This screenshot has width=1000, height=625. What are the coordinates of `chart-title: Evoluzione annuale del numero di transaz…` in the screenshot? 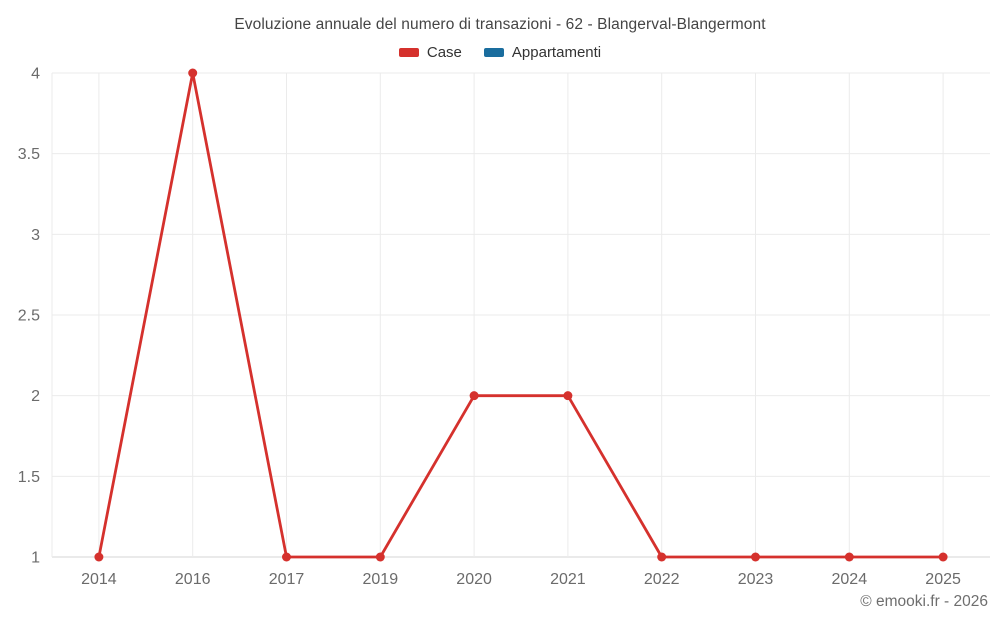 It's located at (500, 24).